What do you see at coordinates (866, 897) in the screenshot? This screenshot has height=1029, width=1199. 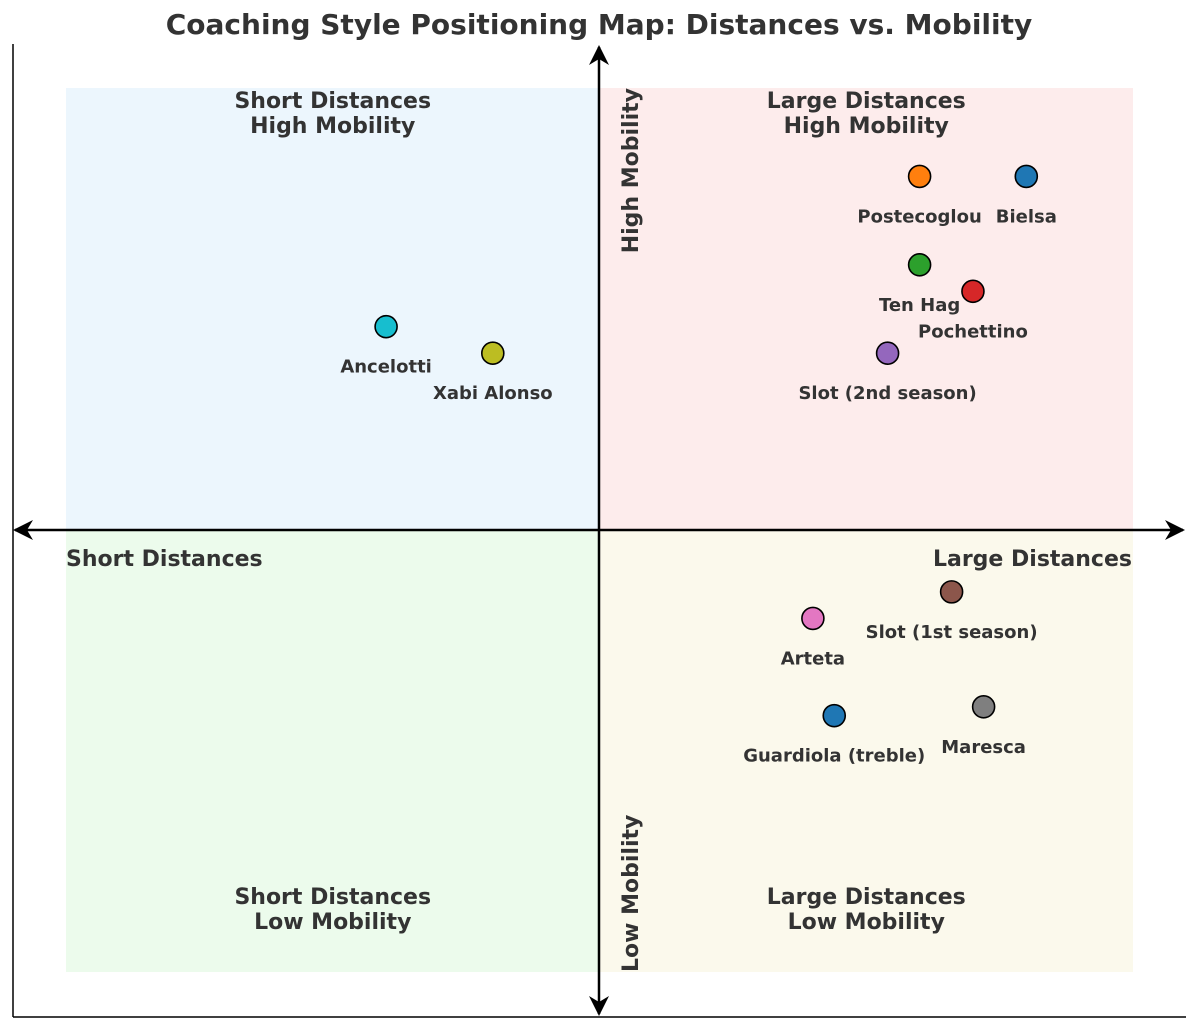 I see `quadrant-br-label-line1: Large Distances` at bounding box center [866, 897].